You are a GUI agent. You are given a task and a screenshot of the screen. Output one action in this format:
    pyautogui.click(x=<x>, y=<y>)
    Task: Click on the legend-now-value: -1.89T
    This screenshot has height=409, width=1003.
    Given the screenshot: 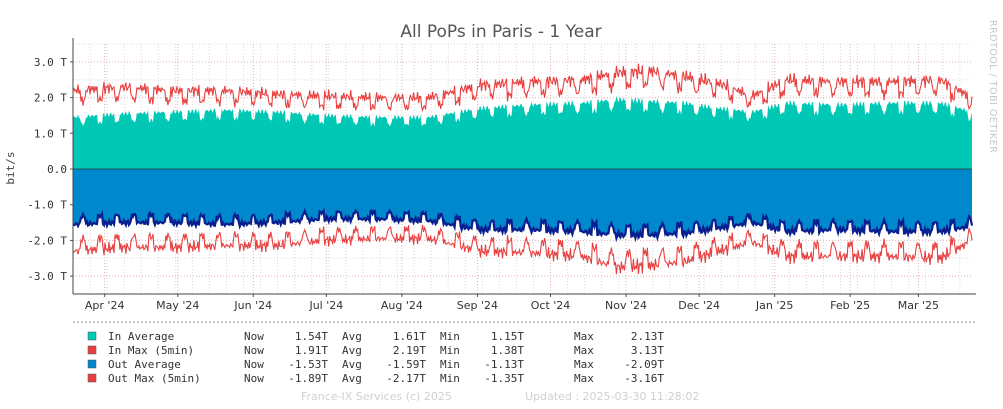 What is the action you would take?
    pyautogui.click(x=308, y=378)
    